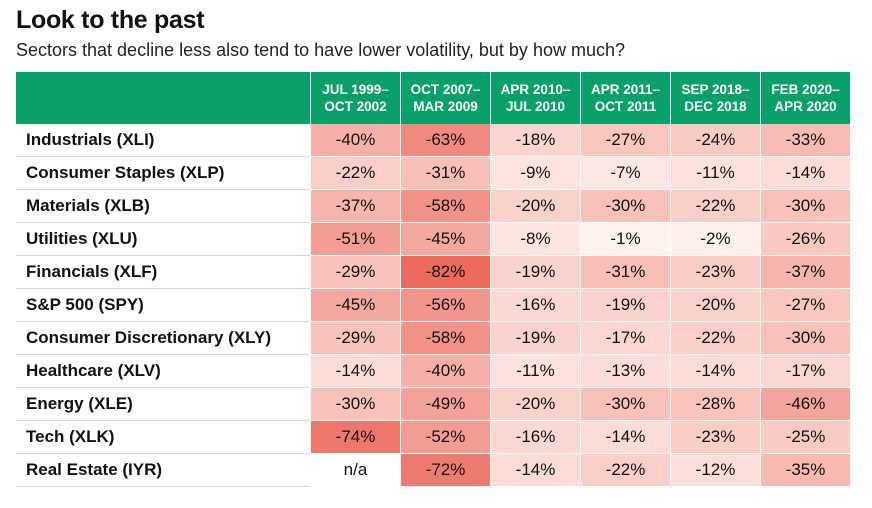 The image size is (872, 508). Describe the element at coordinates (625, 106) in the screenshot. I see `column-header-line: OCT 2011` at that location.